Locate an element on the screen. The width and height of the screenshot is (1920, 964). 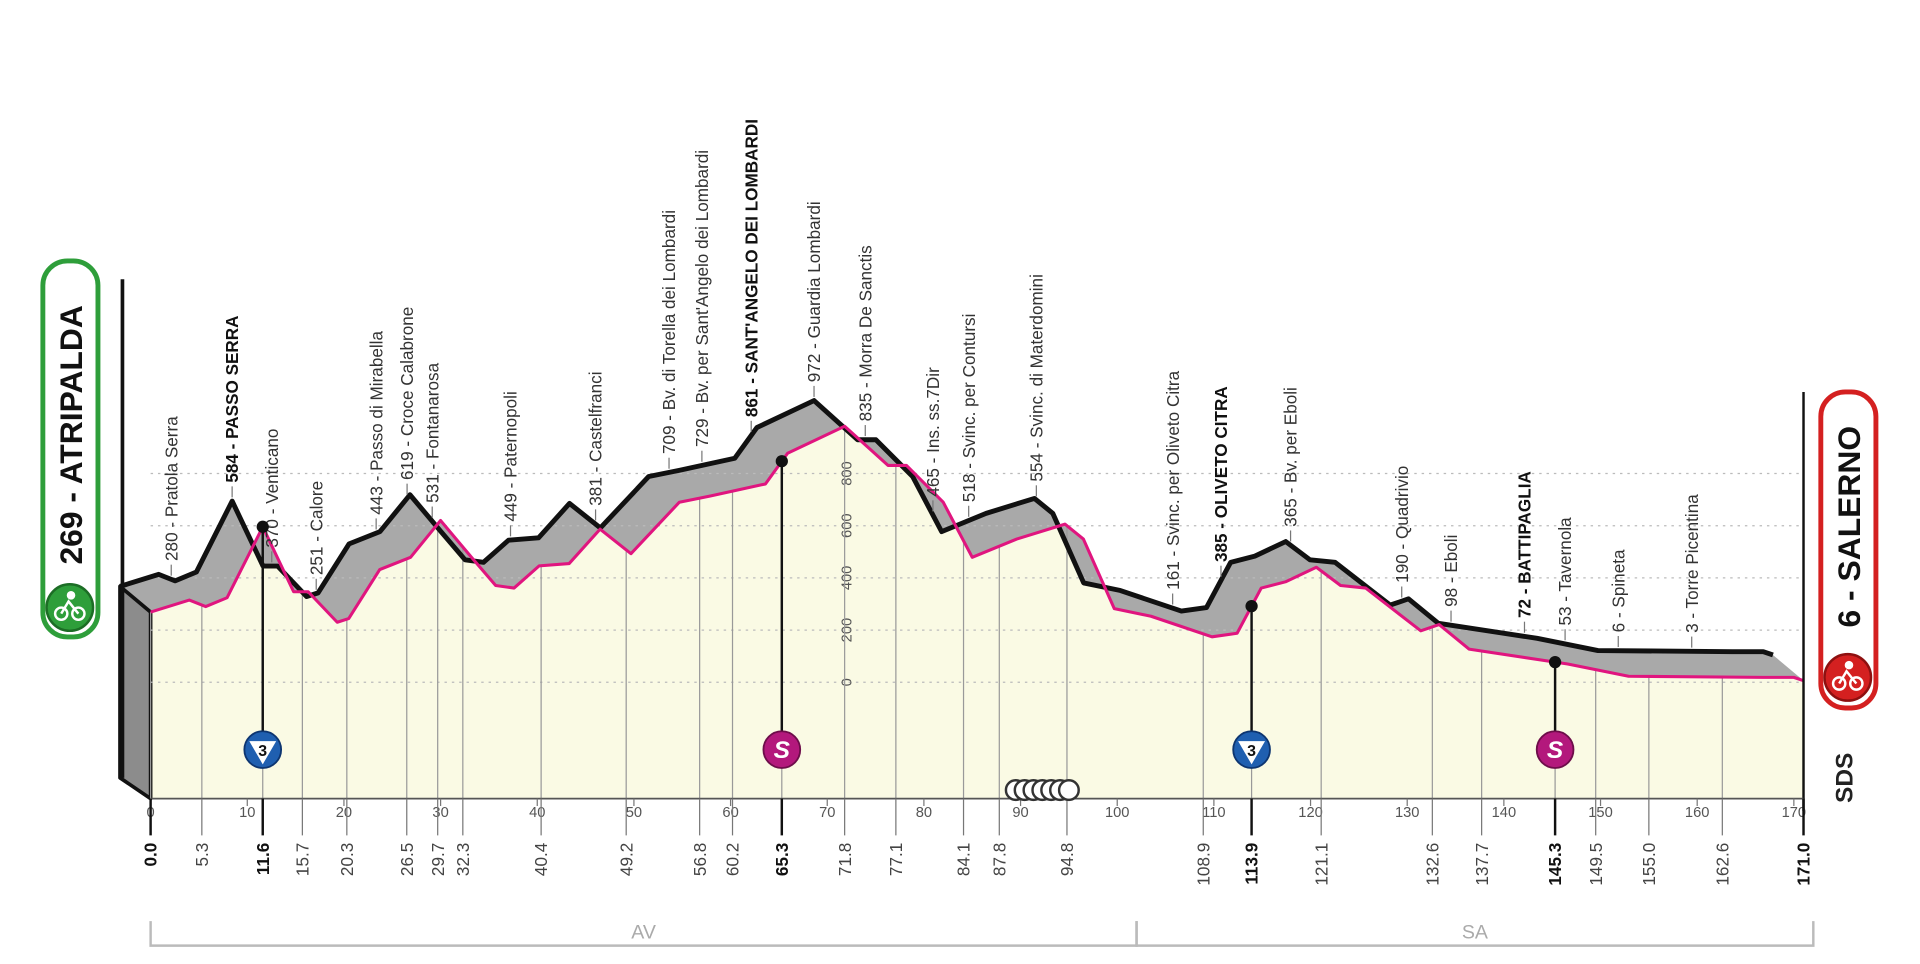
distance-label: 40.4 is located at coordinates (541, 859).